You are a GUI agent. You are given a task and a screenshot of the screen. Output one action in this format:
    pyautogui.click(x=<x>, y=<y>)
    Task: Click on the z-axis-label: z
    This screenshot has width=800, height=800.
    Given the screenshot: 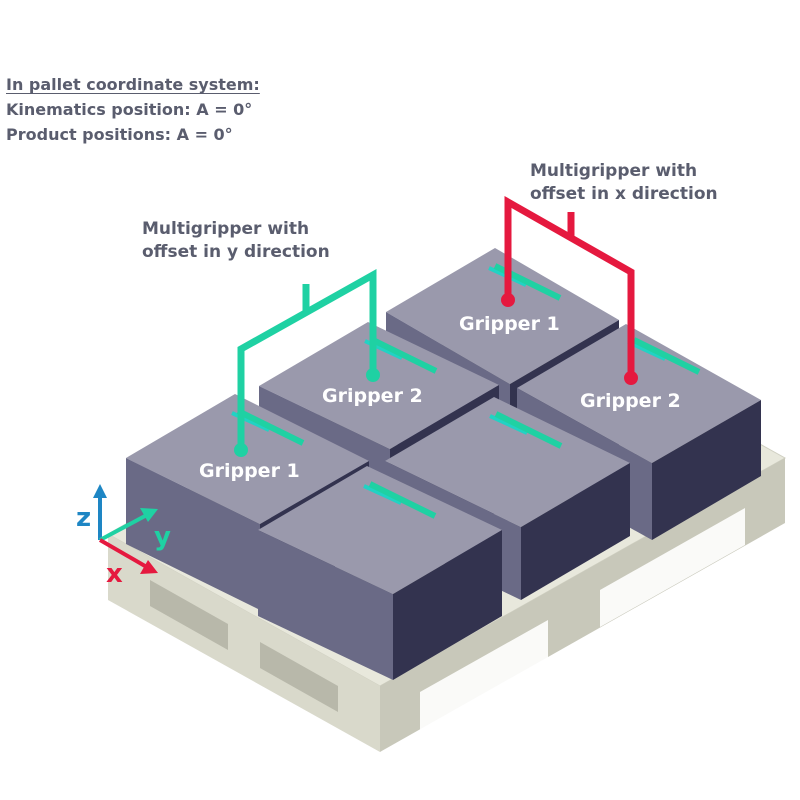 What is the action you would take?
    pyautogui.click(x=83, y=518)
    